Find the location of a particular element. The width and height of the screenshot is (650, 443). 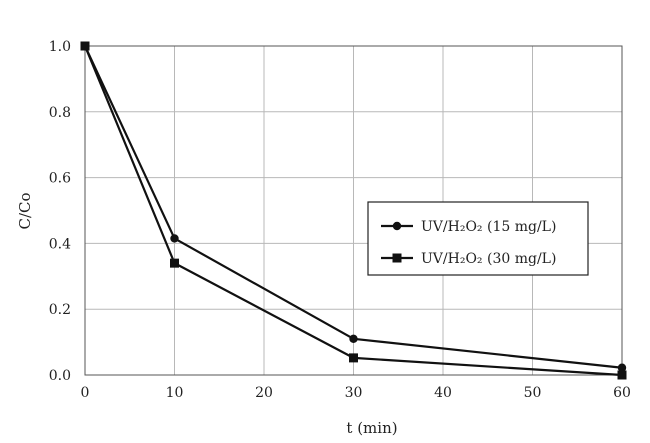

x-tick-label: 30 is located at coordinates (354, 393).